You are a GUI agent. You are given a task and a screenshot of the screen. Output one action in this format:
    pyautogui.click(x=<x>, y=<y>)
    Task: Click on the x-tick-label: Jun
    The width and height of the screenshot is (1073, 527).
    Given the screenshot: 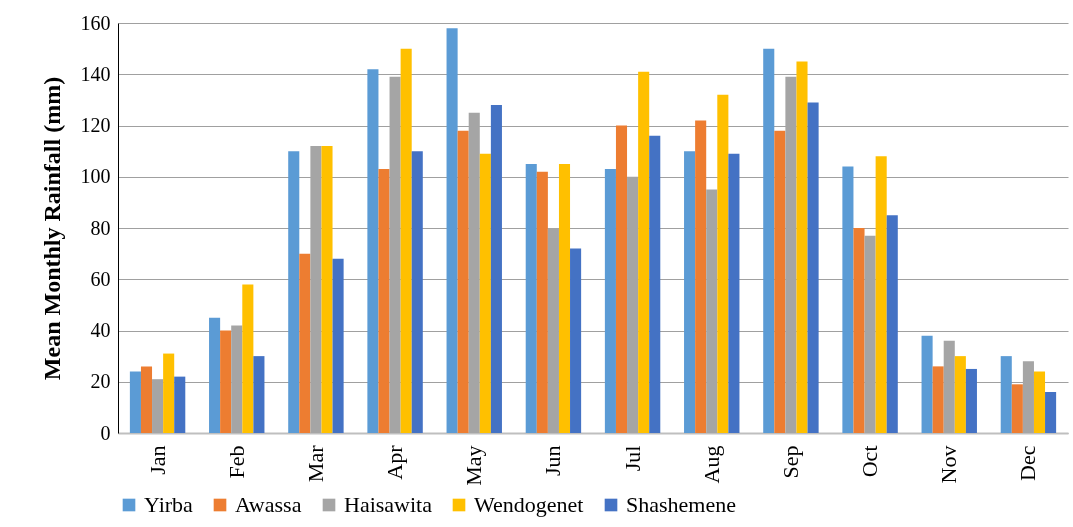 What is the action you would take?
    pyautogui.click(x=553, y=461)
    